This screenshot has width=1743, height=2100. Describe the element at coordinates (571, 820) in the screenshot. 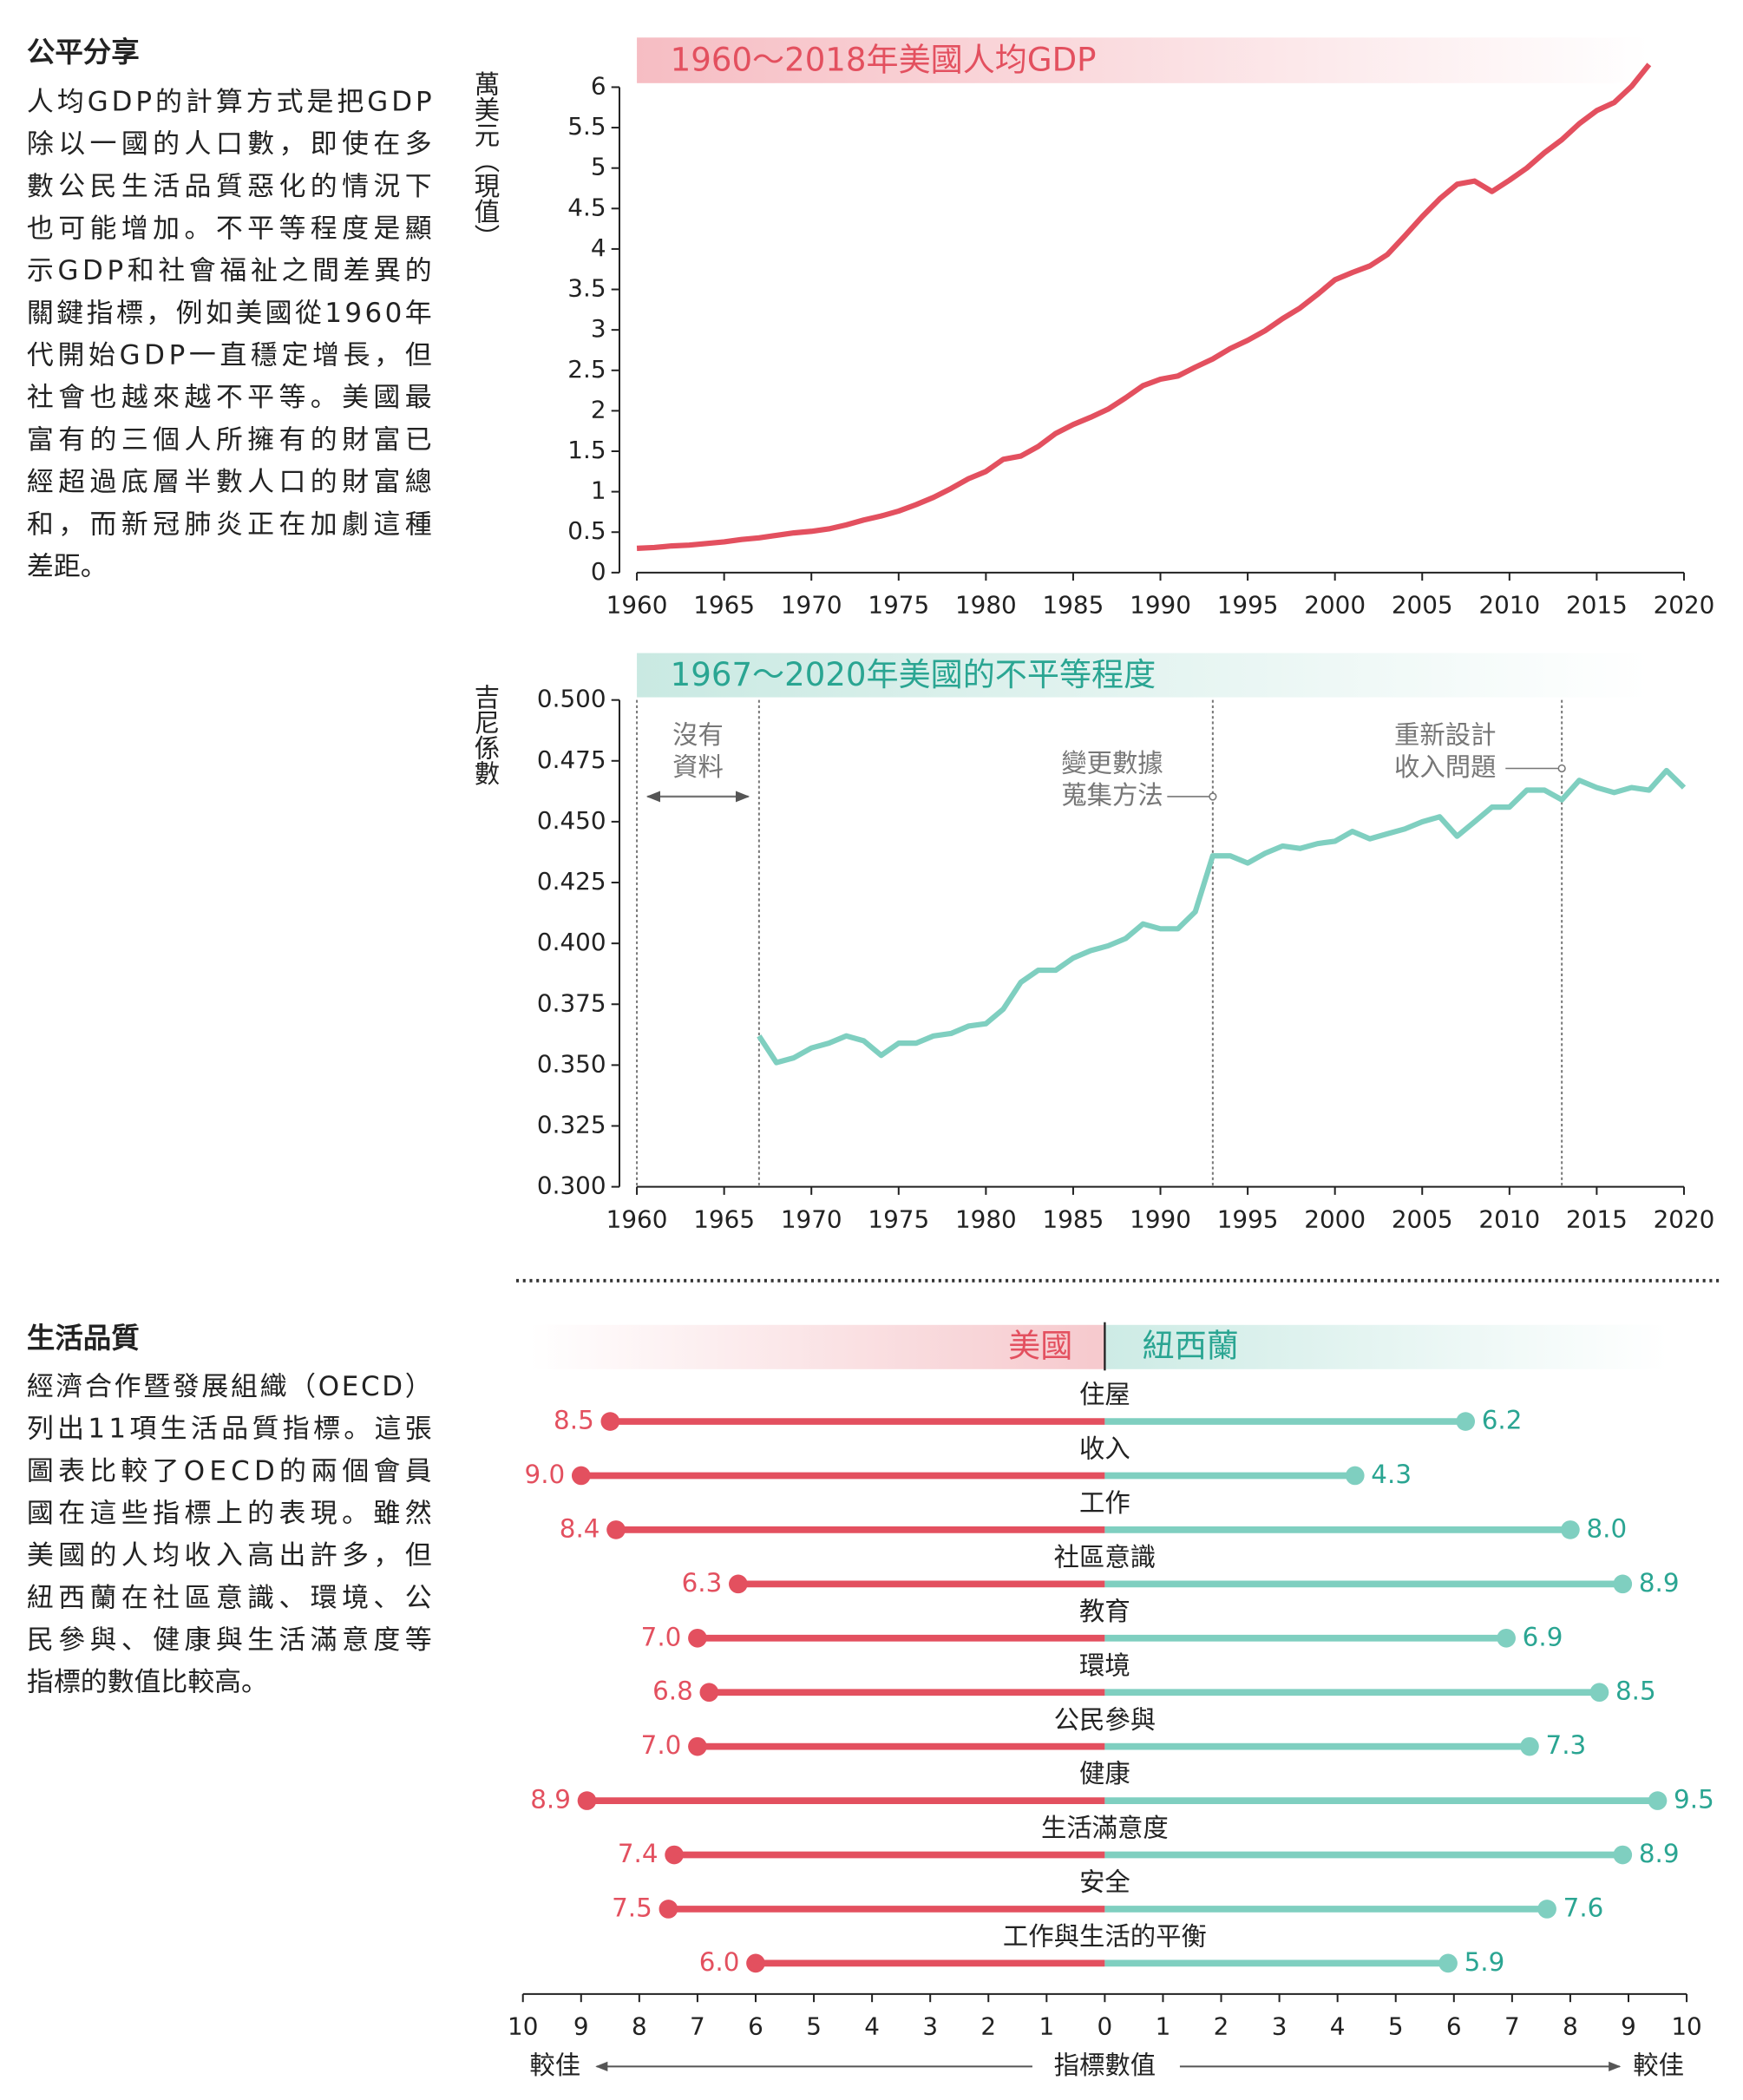

I see `y-tick-label: 0.450` at that location.